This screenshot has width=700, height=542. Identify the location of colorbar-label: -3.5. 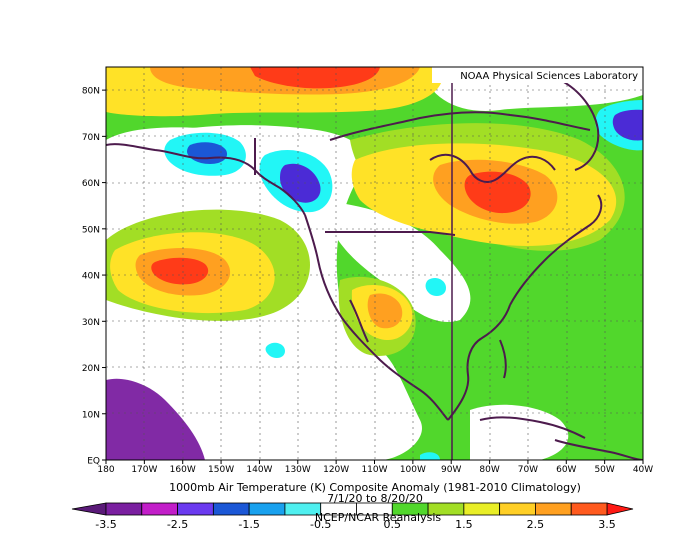
(105, 524).